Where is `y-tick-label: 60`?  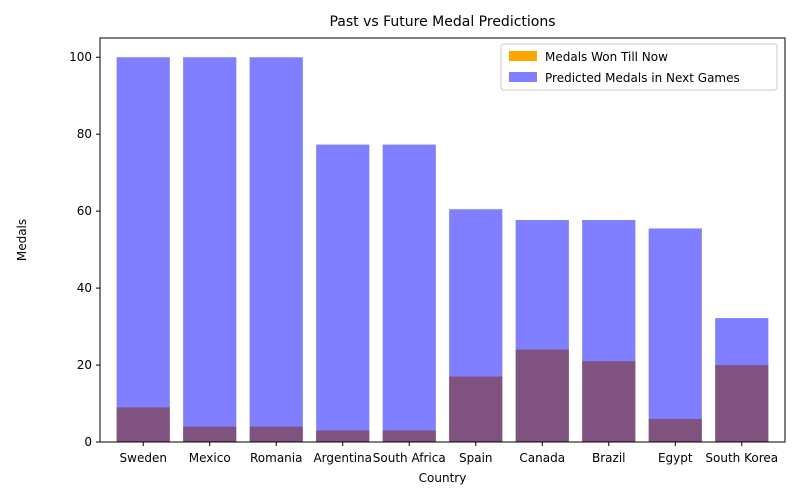 y-tick-label: 60 is located at coordinates (84, 211).